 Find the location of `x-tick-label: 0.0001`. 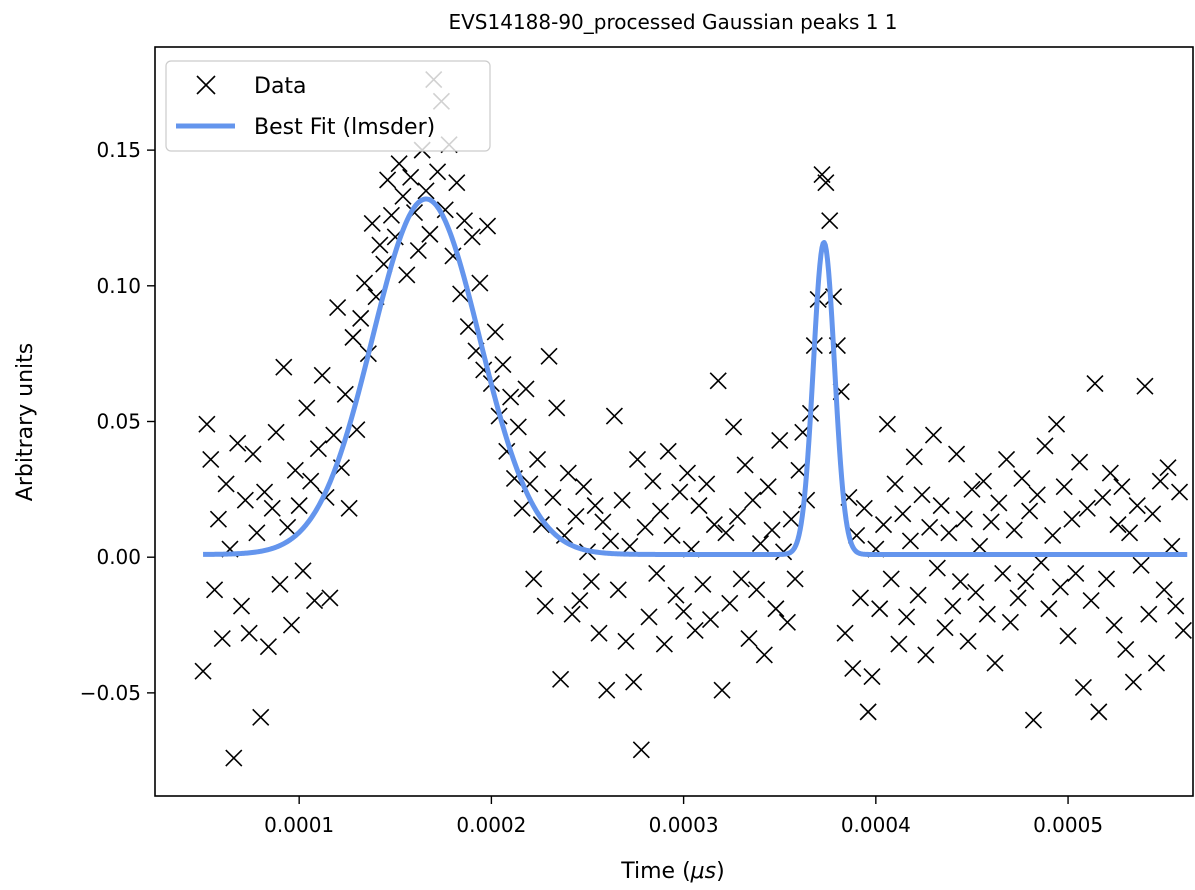

x-tick-label: 0.0001 is located at coordinates (299, 825).